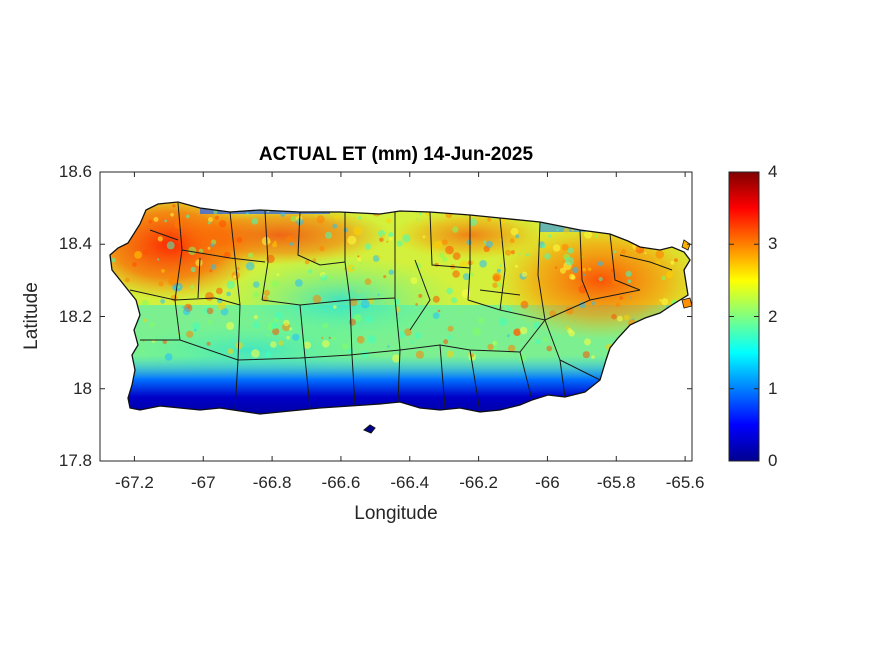 The width and height of the screenshot is (875, 656). What do you see at coordinates (773, 460) in the screenshot?
I see `colorbar-tick-label: 0` at bounding box center [773, 460].